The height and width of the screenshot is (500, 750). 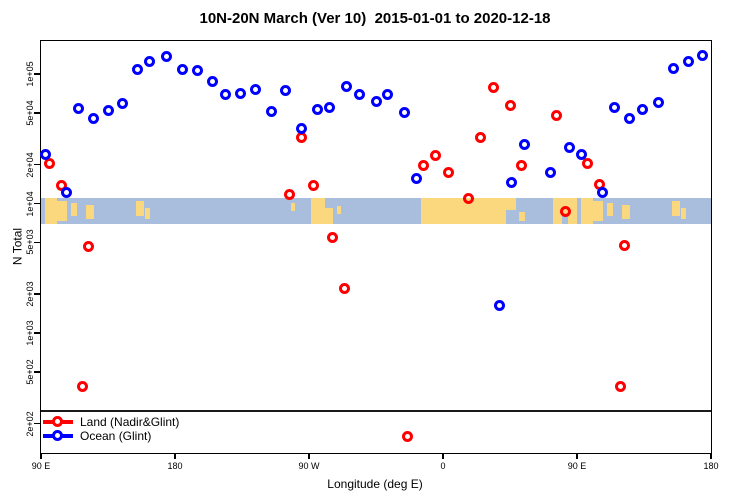 What do you see at coordinates (17, 246) in the screenshot?
I see `y-axis-title: N Total` at bounding box center [17, 246].